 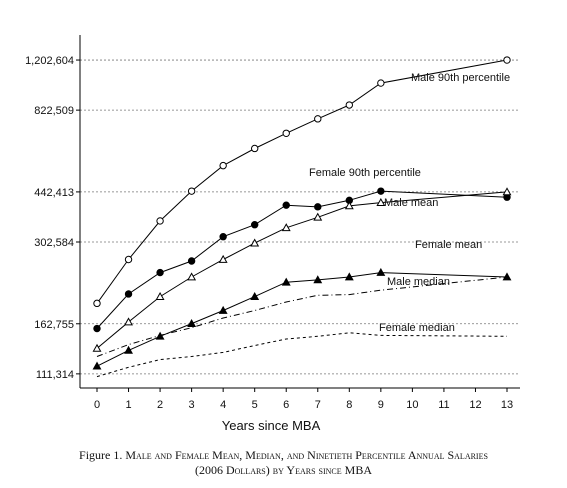 I want to click on x-tick-label: 7, so click(x=318, y=405).